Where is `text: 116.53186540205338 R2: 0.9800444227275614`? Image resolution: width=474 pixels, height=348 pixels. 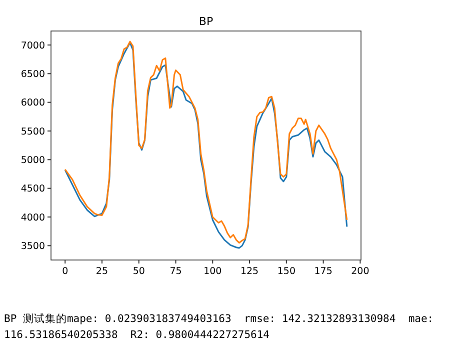 text: 116.53186540205338 R2: 0.9800444227275614 is located at coordinates (137, 335).